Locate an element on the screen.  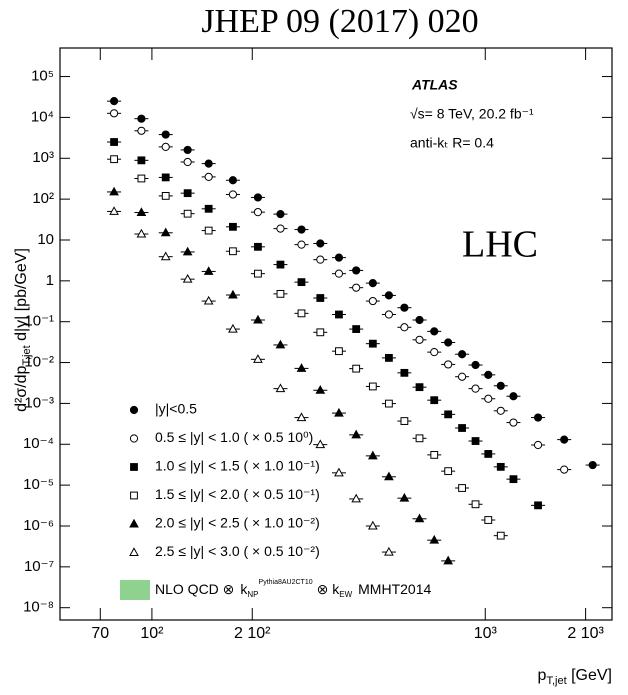
y-axis-label: d²σ/dpT,jet d|y| [pb/GeV] is located at coordinates (23, 330).